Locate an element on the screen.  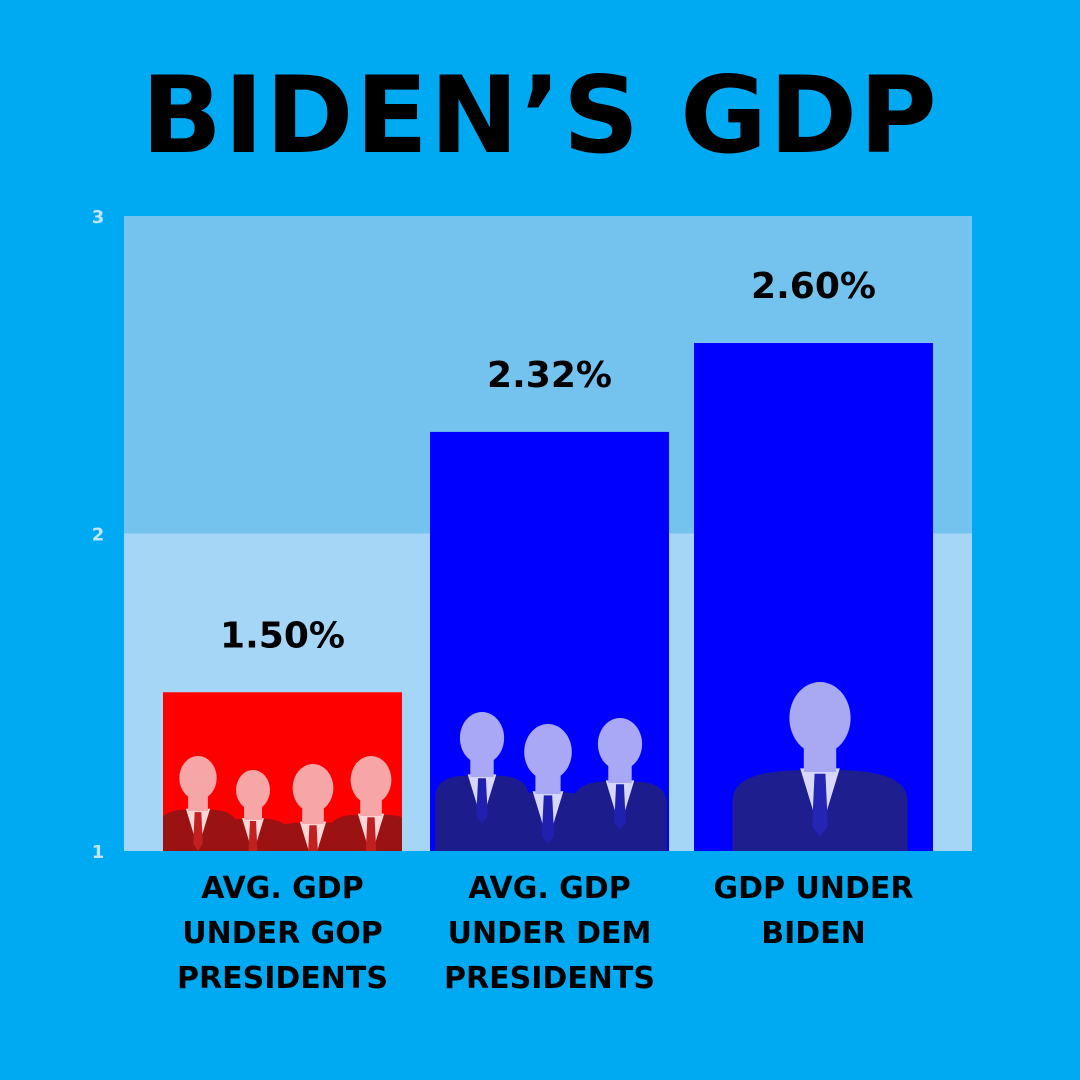
category-label-1: AVG. GDP UNDER DEM PRESIDENTS is located at coordinates (549, 933).